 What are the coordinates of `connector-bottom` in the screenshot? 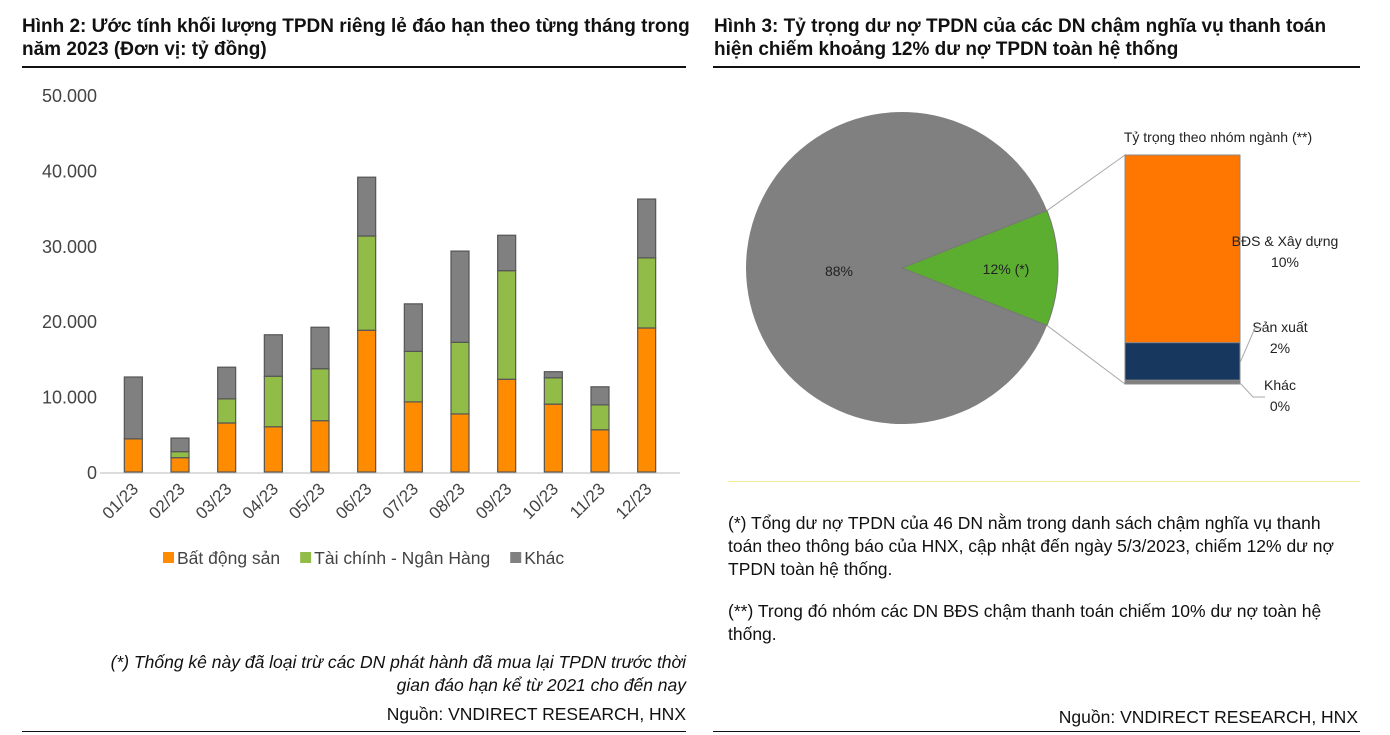 It's located at (1086, 355).